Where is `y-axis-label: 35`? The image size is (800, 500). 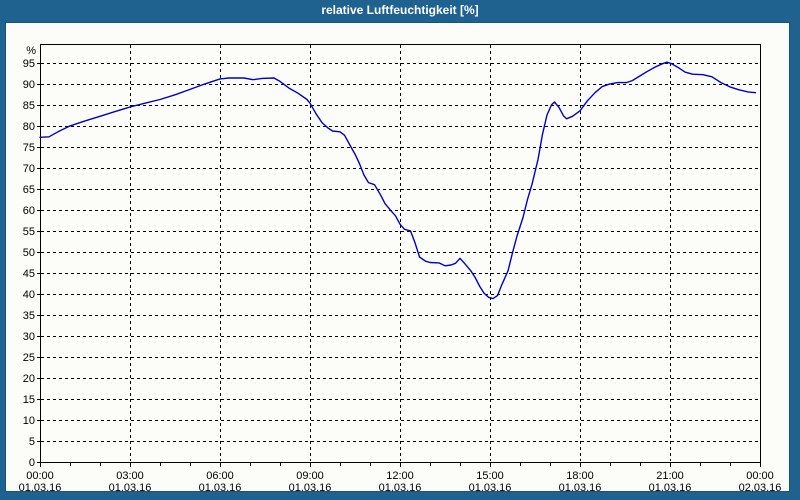
y-axis-label: 35 is located at coordinates (29, 316).